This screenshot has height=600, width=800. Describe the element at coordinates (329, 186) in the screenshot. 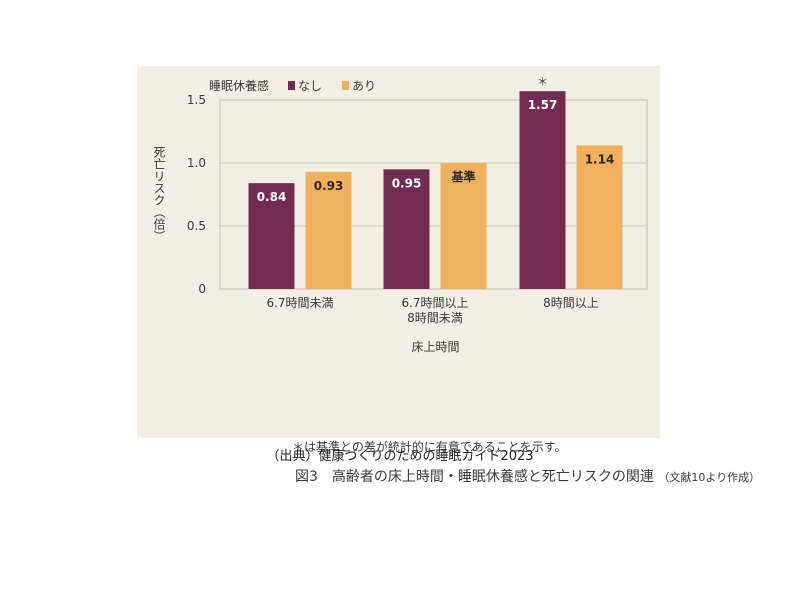

I see `bar-data-label: 0.93` at that location.